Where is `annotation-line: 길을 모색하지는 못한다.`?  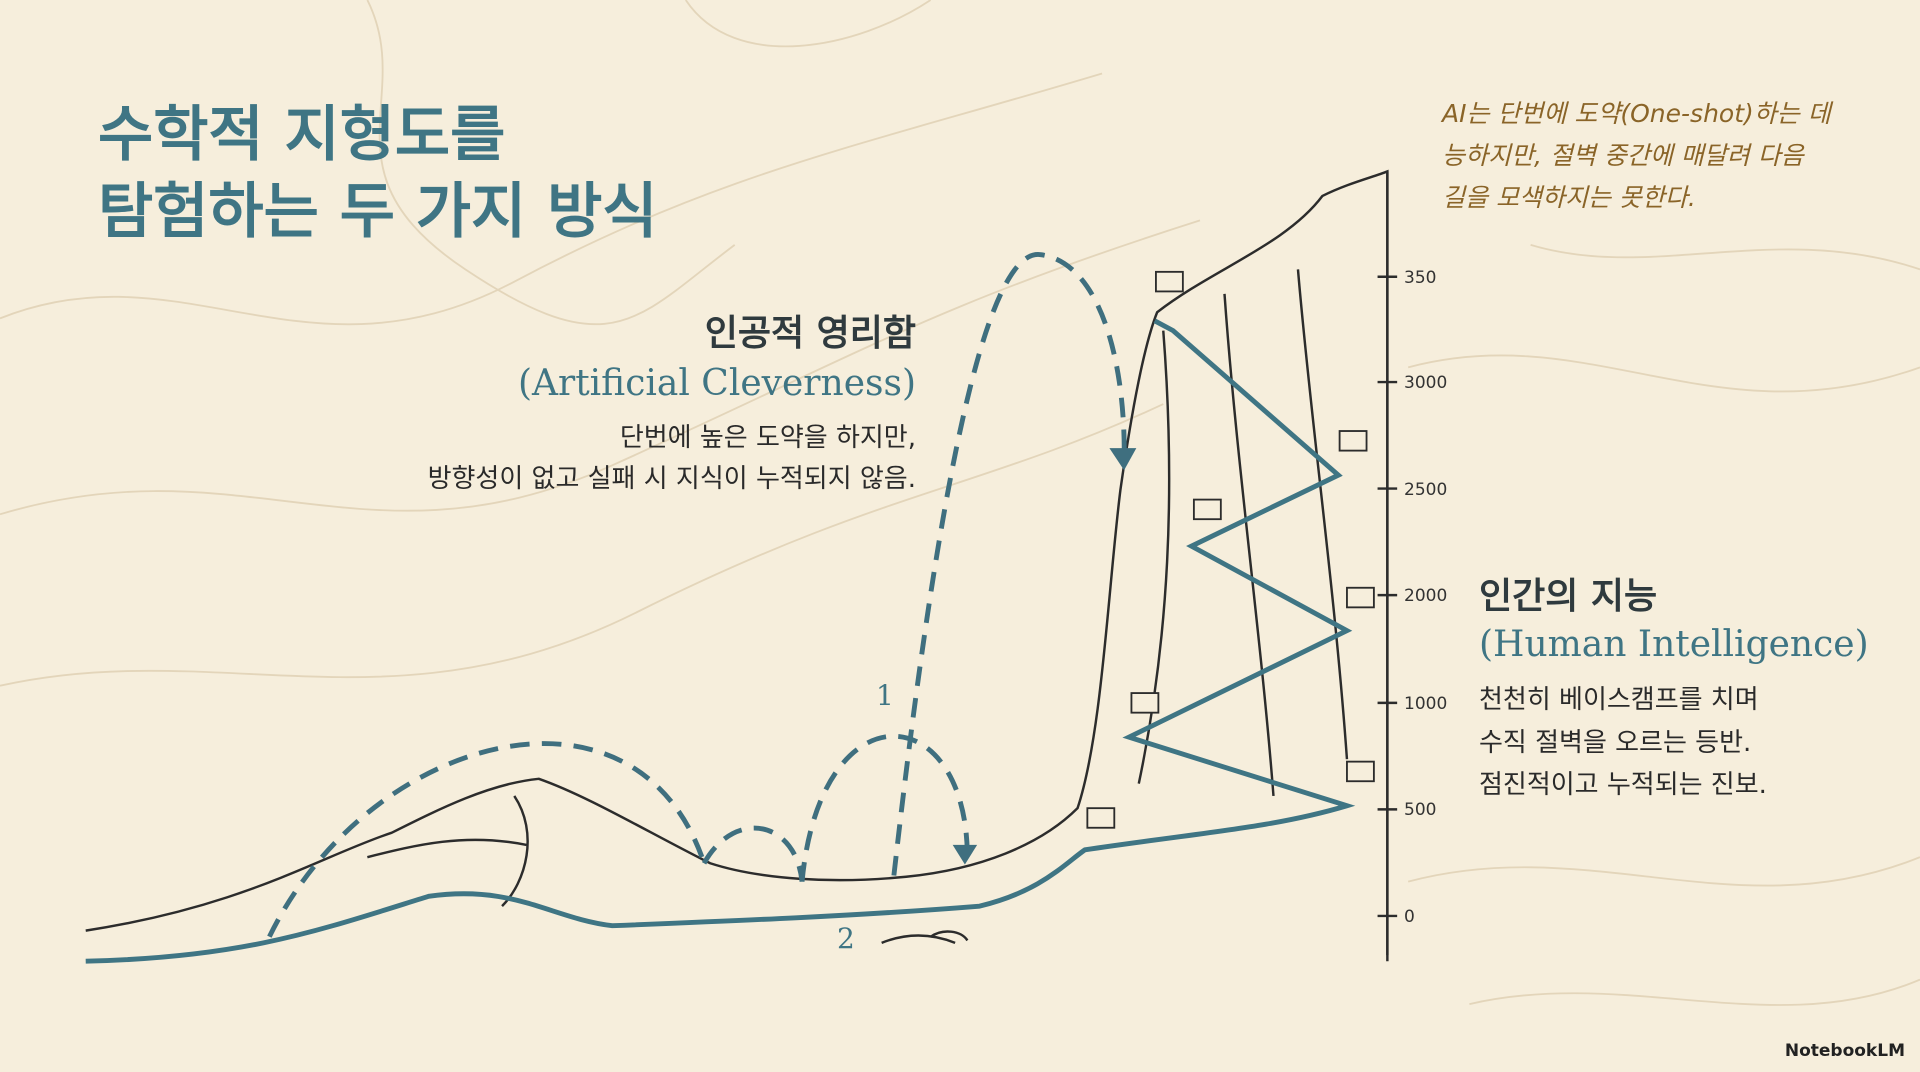 annotation-line: 길을 모색하지는 못한다. is located at coordinates (1569, 197).